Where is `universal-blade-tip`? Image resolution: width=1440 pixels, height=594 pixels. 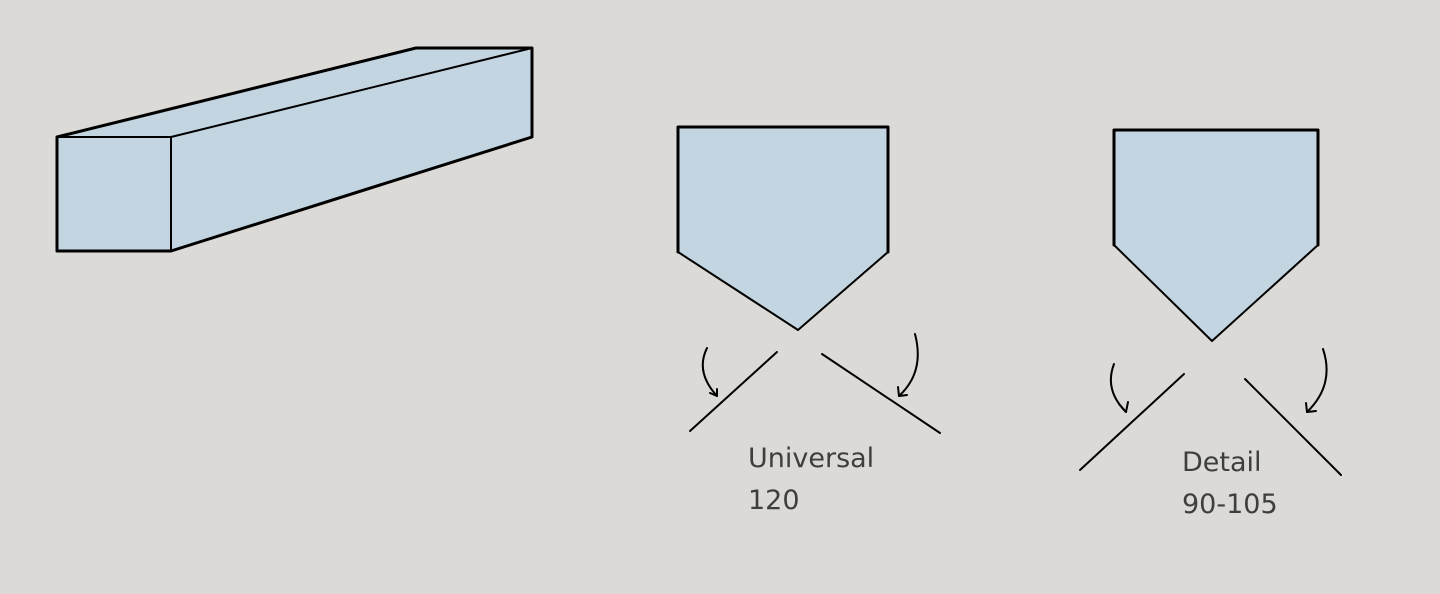
universal-blade-tip is located at coordinates (783, 291).